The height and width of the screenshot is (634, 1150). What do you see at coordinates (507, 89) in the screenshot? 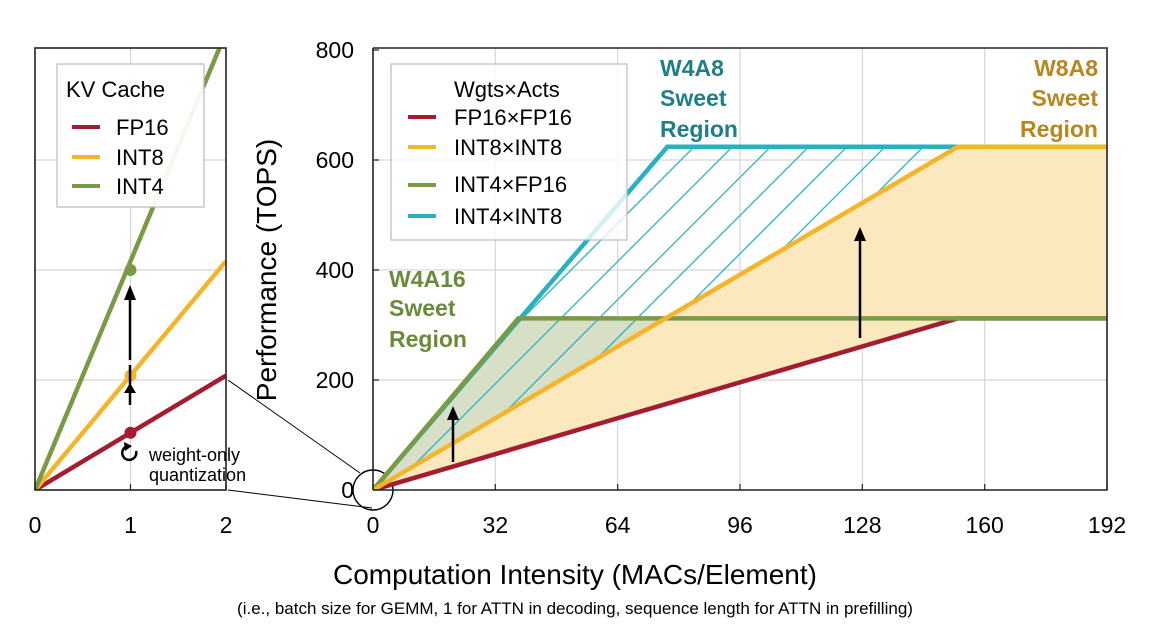
I see `roofline-legend-title: Wgts×Acts` at bounding box center [507, 89].